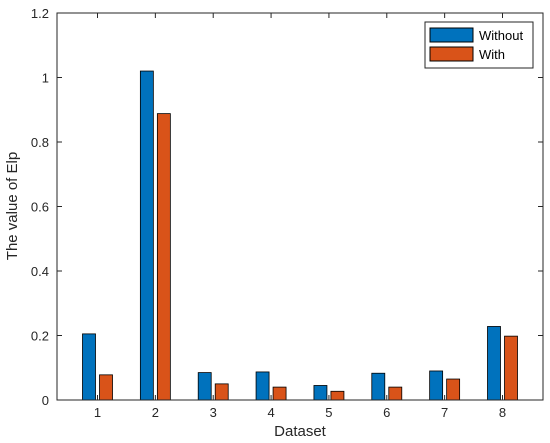  What do you see at coordinates (300, 431) in the screenshot?
I see `x-axis-title: Dataset` at bounding box center [300, 431].